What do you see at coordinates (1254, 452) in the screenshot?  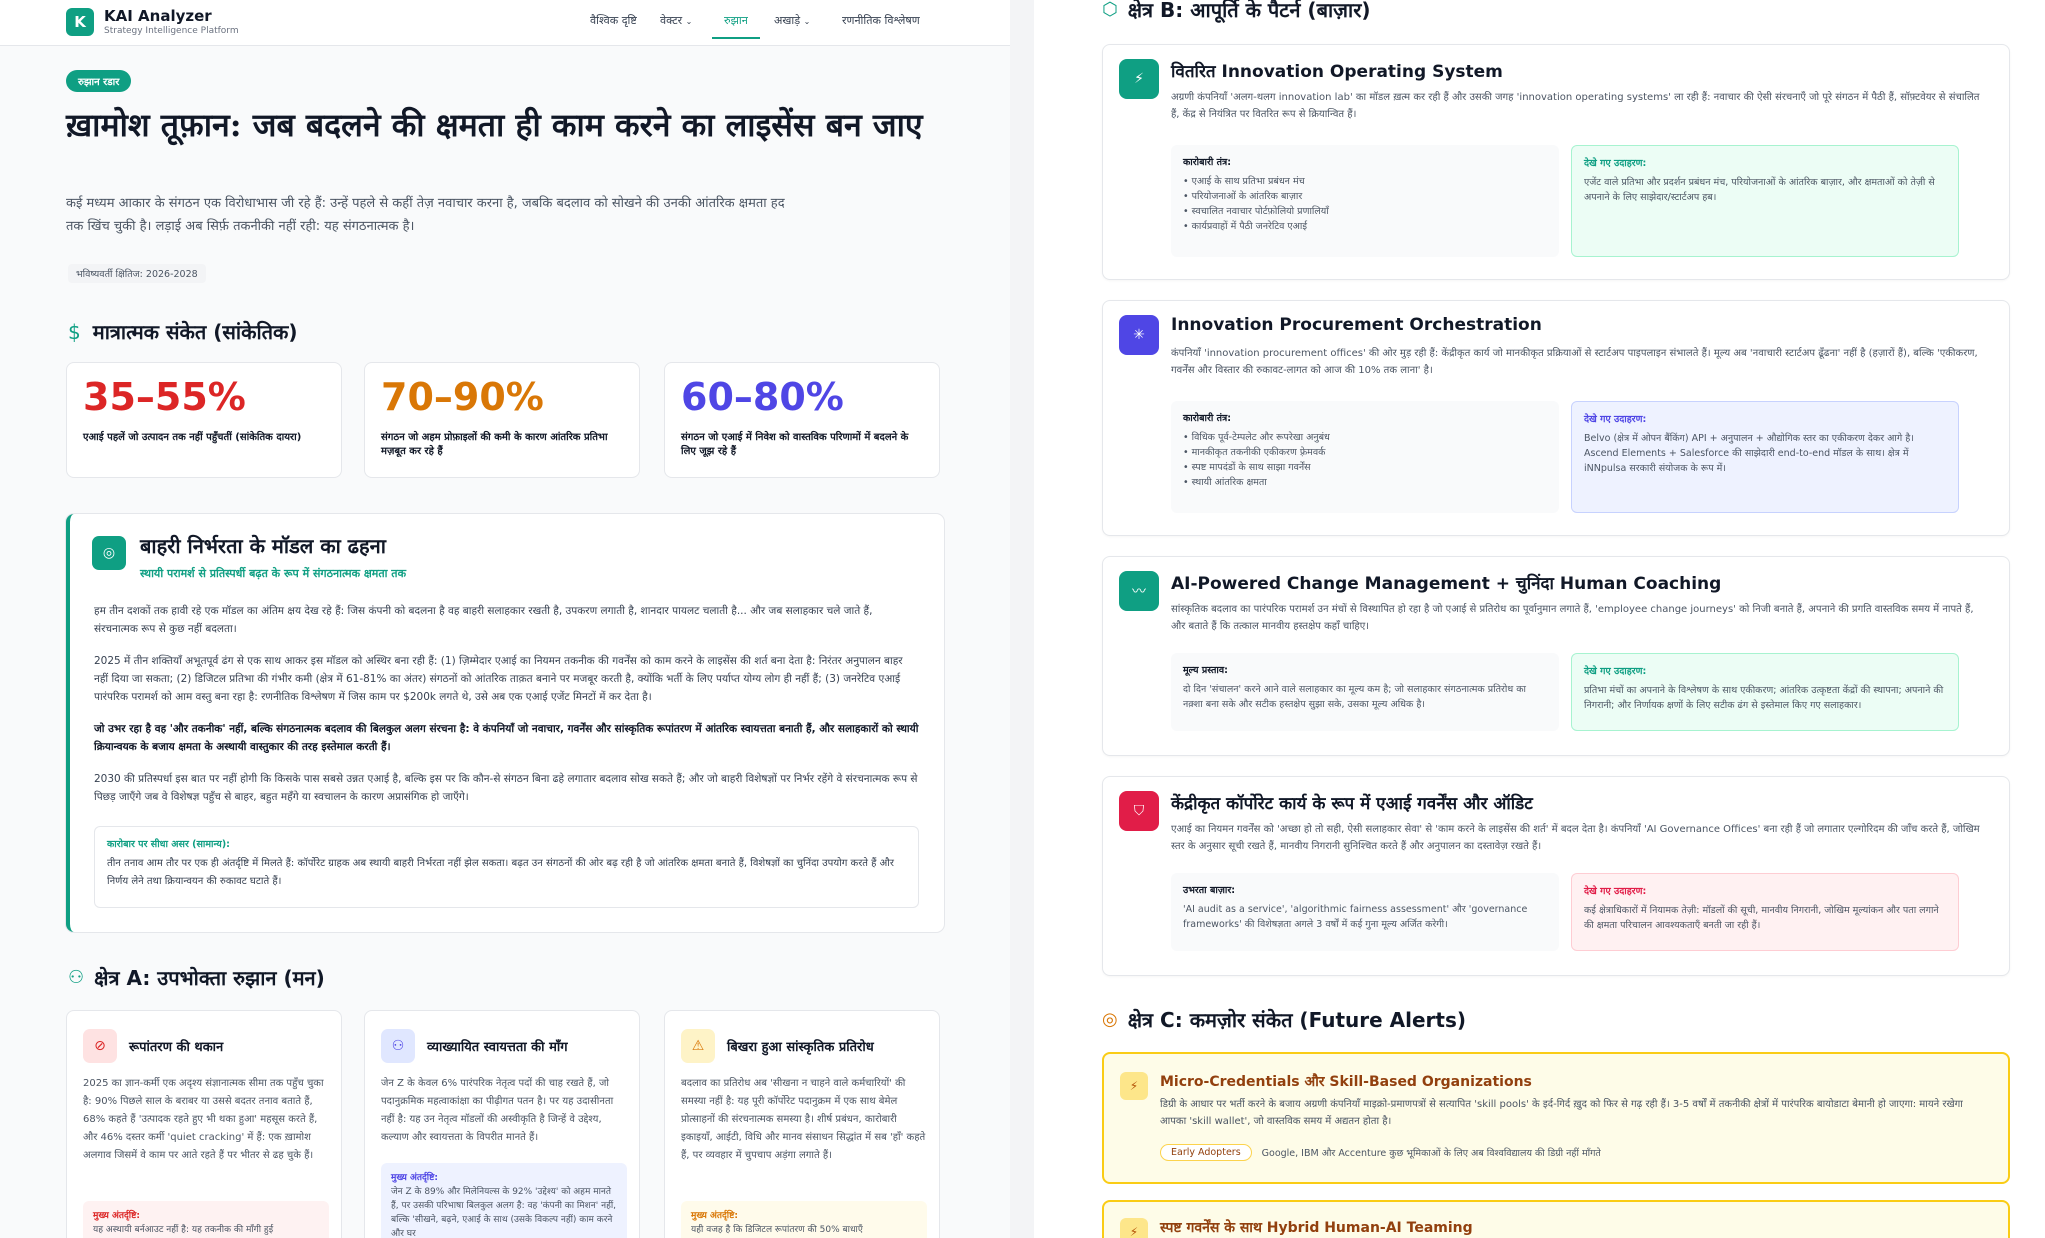 I see `mechanism-item: • मानकीकृत तकनीकी एकीकरण फ़्रेमवर्क` at bounding box center [1254, 452].